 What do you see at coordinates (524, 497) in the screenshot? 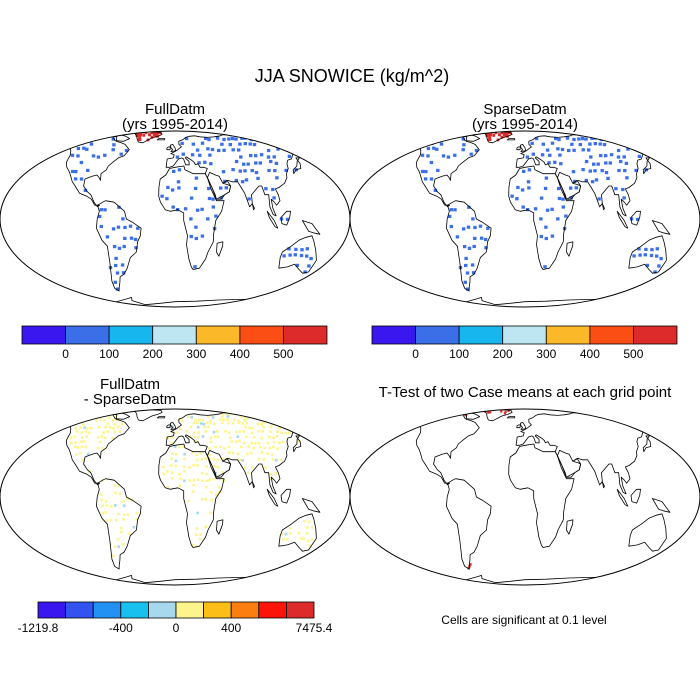
I see `map-frame` at bounding box center [524, 497].